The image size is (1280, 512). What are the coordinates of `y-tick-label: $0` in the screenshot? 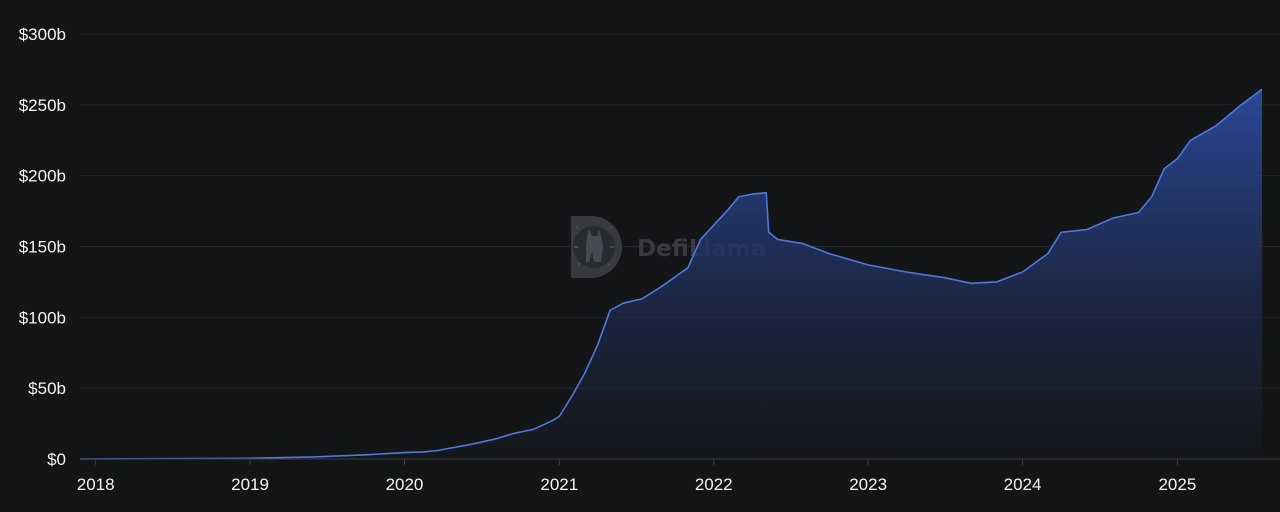 It's located at (56, 459).